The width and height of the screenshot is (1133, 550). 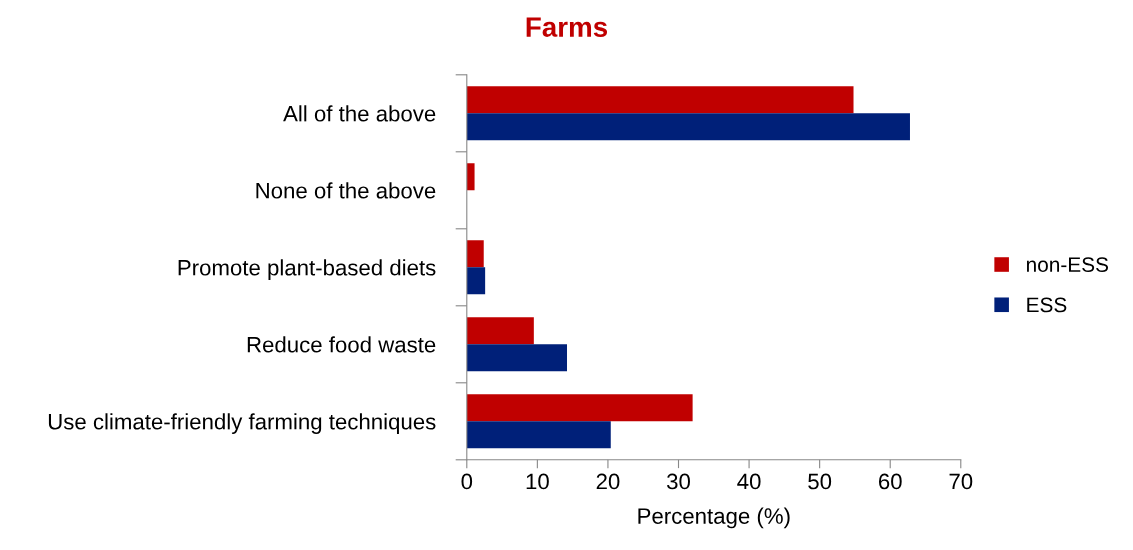 I want to click on y-tick-label: None of the above, so click(x=346, y=190).